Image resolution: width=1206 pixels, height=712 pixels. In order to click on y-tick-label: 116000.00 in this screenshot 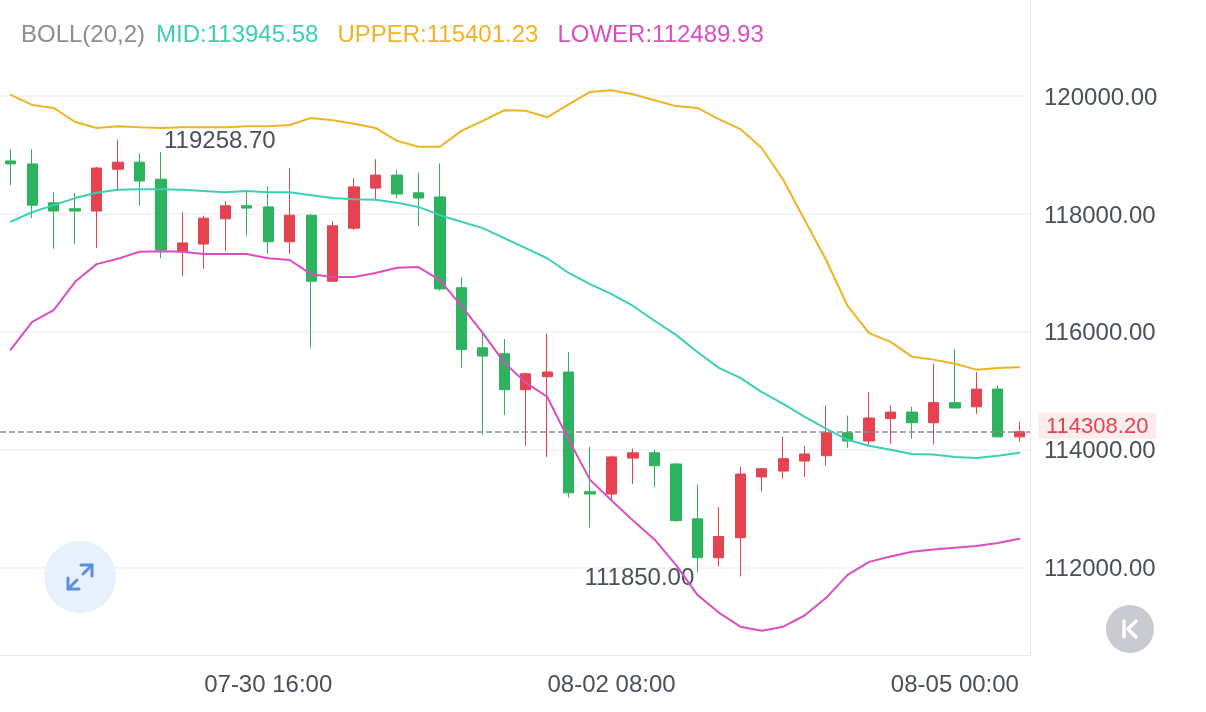, I will do `click(1100, 332)`.